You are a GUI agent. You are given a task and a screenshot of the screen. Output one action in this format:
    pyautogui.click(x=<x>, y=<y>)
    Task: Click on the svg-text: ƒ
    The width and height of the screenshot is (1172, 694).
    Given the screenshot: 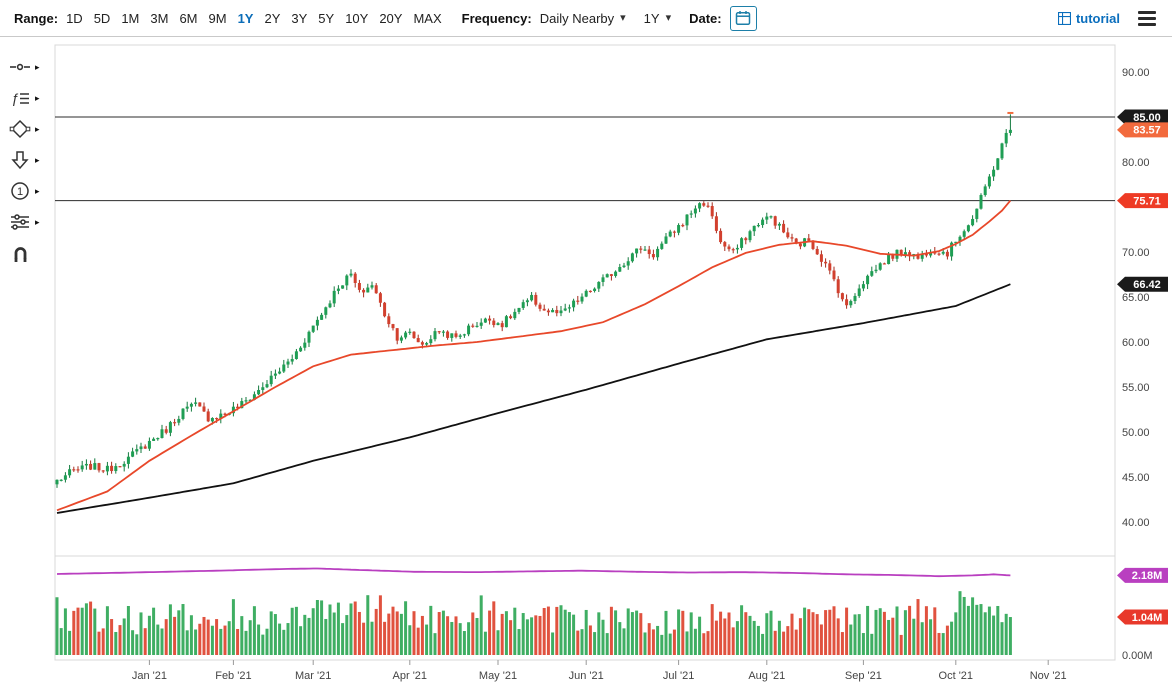 What is the action you would take?
    pyautogui.click(x=15, y=98)
    